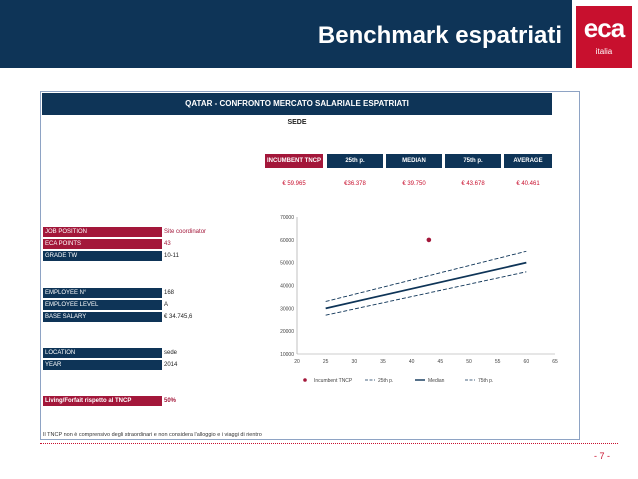 This screenshot has height=479, width=638. What do you see at coordinates (297, 122) in the screenshot?
I see `panel-subtitle: SEDE` at bounding box center [297, 122].